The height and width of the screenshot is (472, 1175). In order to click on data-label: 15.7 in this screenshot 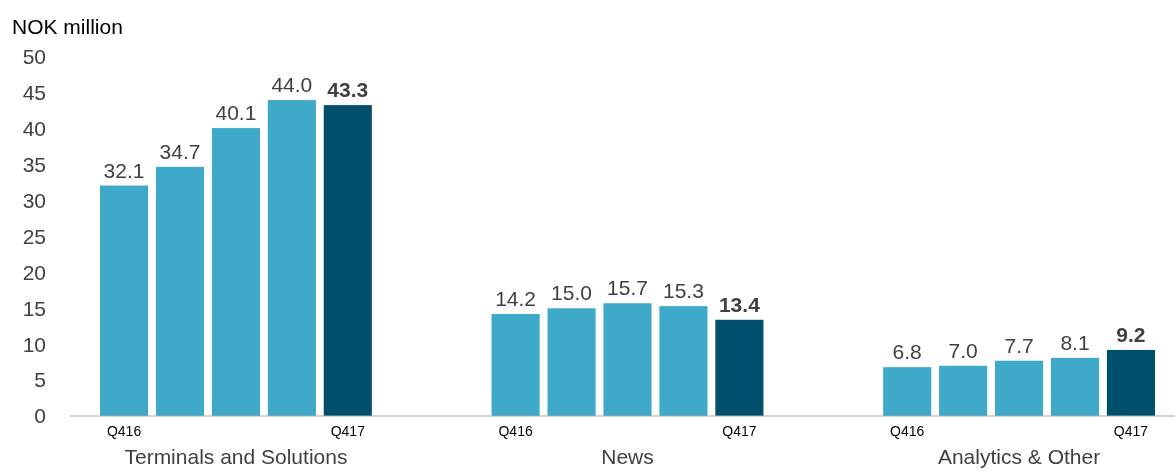, I will do `click(627, 288)`.